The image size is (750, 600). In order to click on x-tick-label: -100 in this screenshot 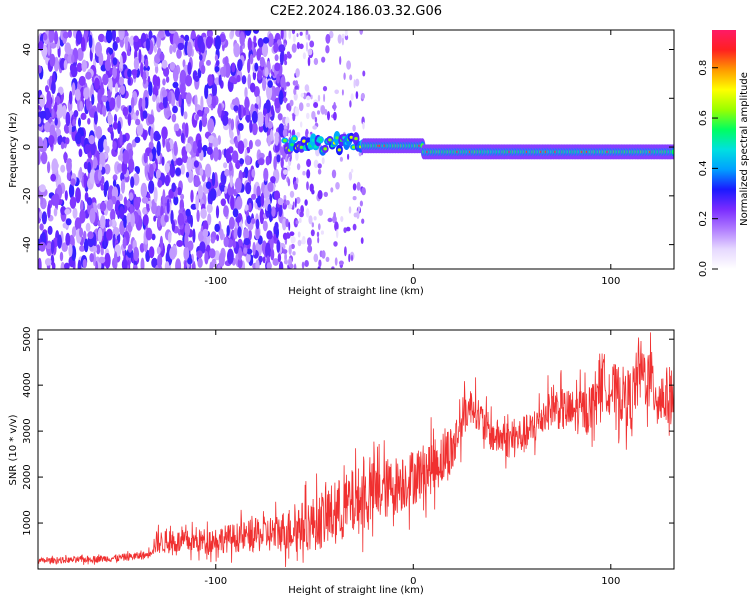, I will do `click(215, 281)`.